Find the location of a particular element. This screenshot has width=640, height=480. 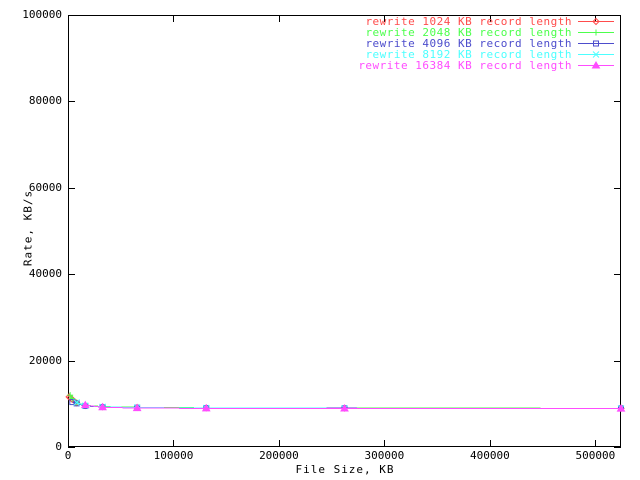

legend-label: rewrite 8192 KB record length is located at coordinates (468, 54).